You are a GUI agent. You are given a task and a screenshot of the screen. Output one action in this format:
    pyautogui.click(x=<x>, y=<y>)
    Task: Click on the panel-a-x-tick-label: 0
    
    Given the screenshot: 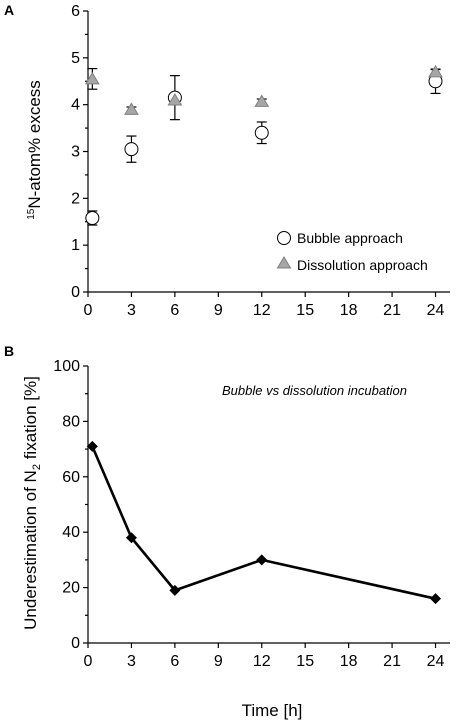 What is the action you would take?
    pyautogui.click(x=88, y=310)
    